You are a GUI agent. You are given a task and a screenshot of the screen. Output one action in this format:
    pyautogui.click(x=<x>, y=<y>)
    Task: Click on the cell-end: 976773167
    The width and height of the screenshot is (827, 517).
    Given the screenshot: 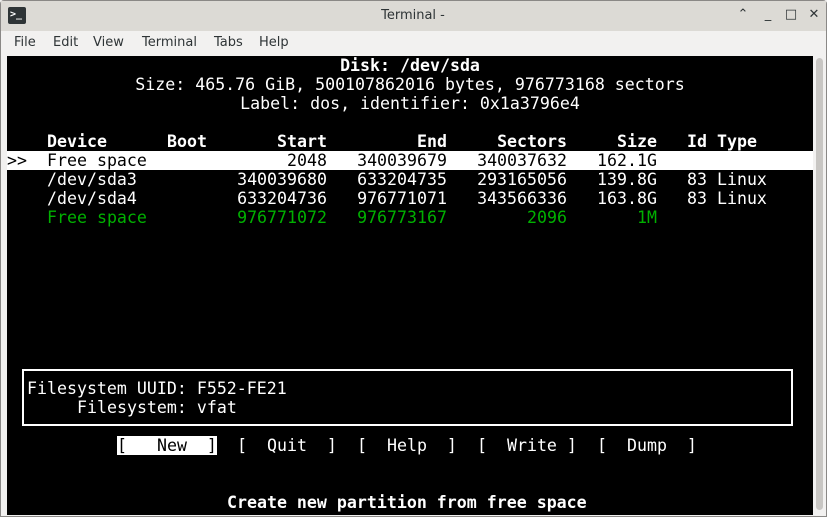 What is the action you would take?
    pyautogui.click(x=402, y=217)
    